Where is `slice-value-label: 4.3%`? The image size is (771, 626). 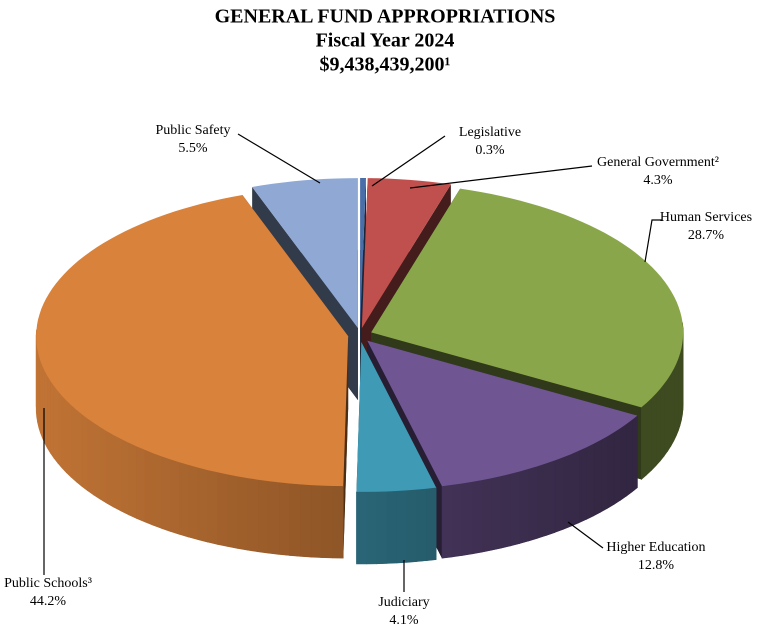 slice-value-label: 4.3% is located at coordinates (658, 180).